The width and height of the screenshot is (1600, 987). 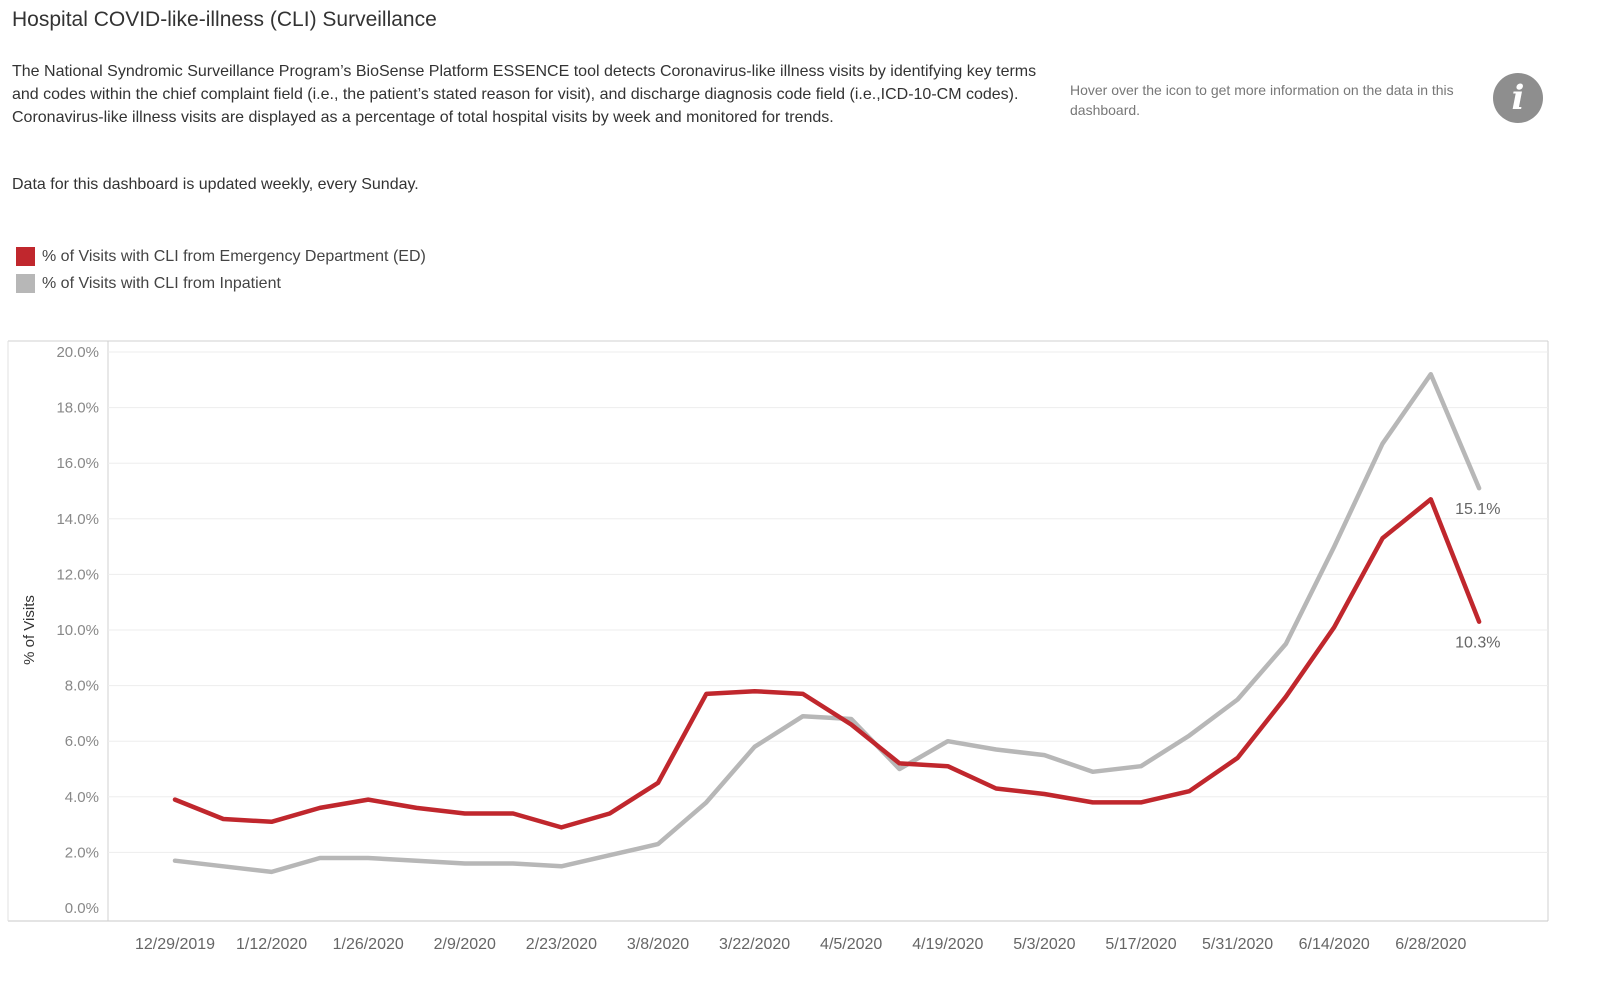 What do you see at coordinates (561, 944) in the screenshot?
I see `x-tick-label: 2/23/2020` at bounding box center [561, 944].